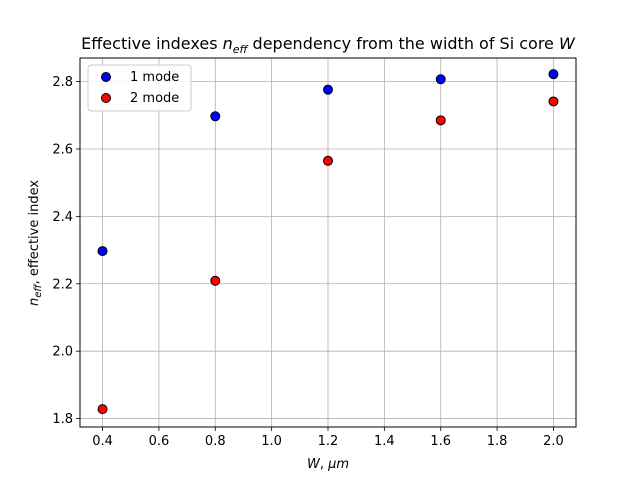 The image size is (640, 480). I want to click on y-tick-label: 2.0, so click(62, 352).